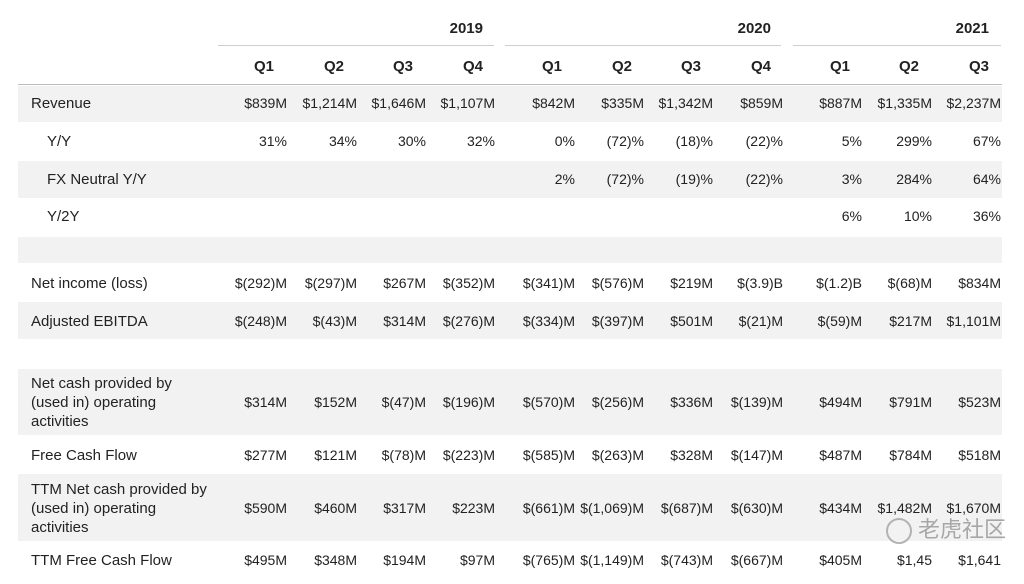 Image resolution: width=1024 pixels, height=584 pixels. Describe the element at coordinates (622, 103) in the screenshot. I see `table-cell: $335M` at that location.